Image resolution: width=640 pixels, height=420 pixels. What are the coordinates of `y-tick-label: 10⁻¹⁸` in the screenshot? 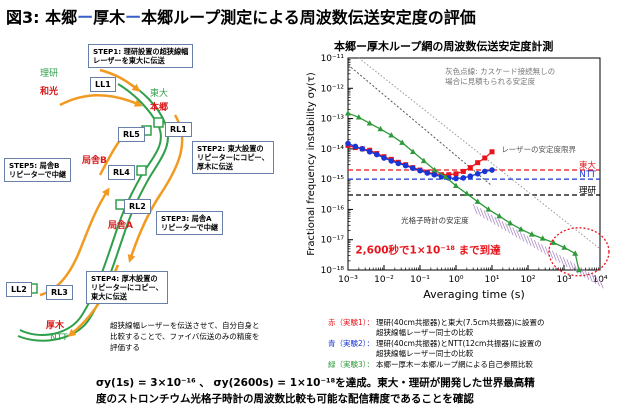 It's located at (333, 271).